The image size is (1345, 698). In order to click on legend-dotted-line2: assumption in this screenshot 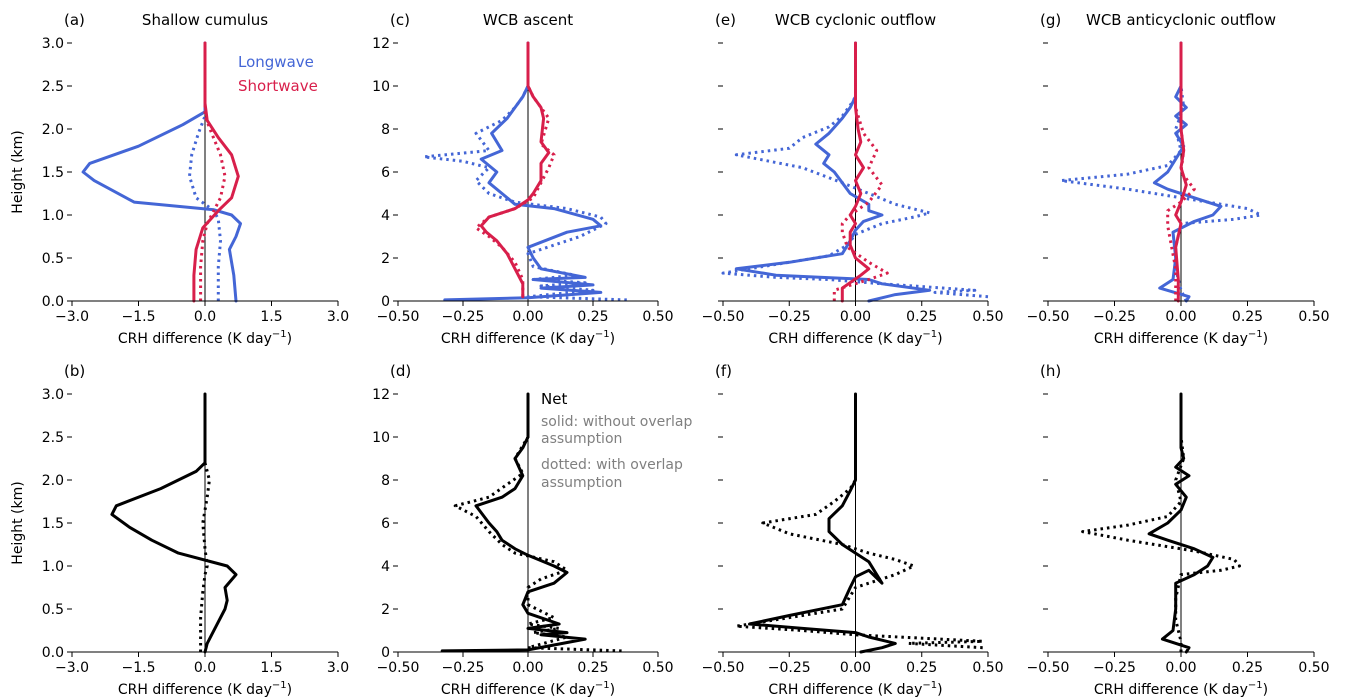, I will do `click(581, 483)`.